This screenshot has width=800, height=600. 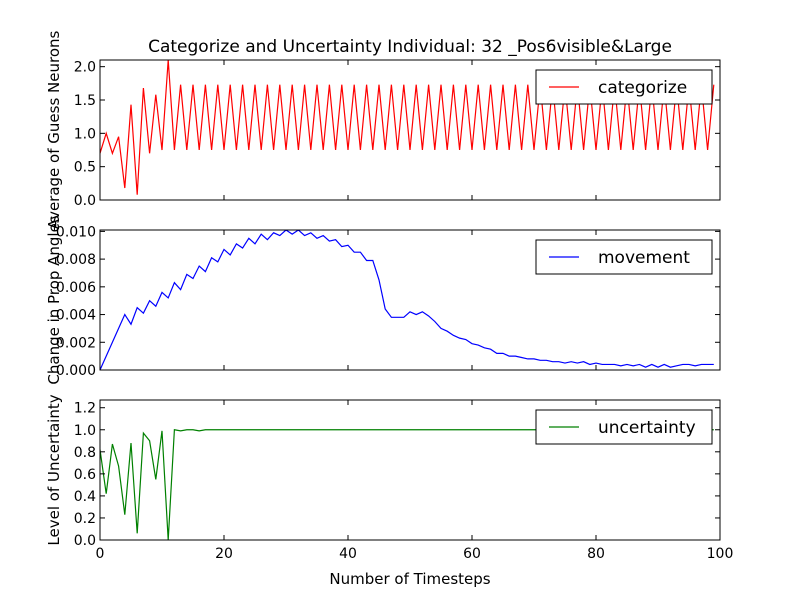 I want to click on legend-label: uncertainty, so click(x=647, y=428).